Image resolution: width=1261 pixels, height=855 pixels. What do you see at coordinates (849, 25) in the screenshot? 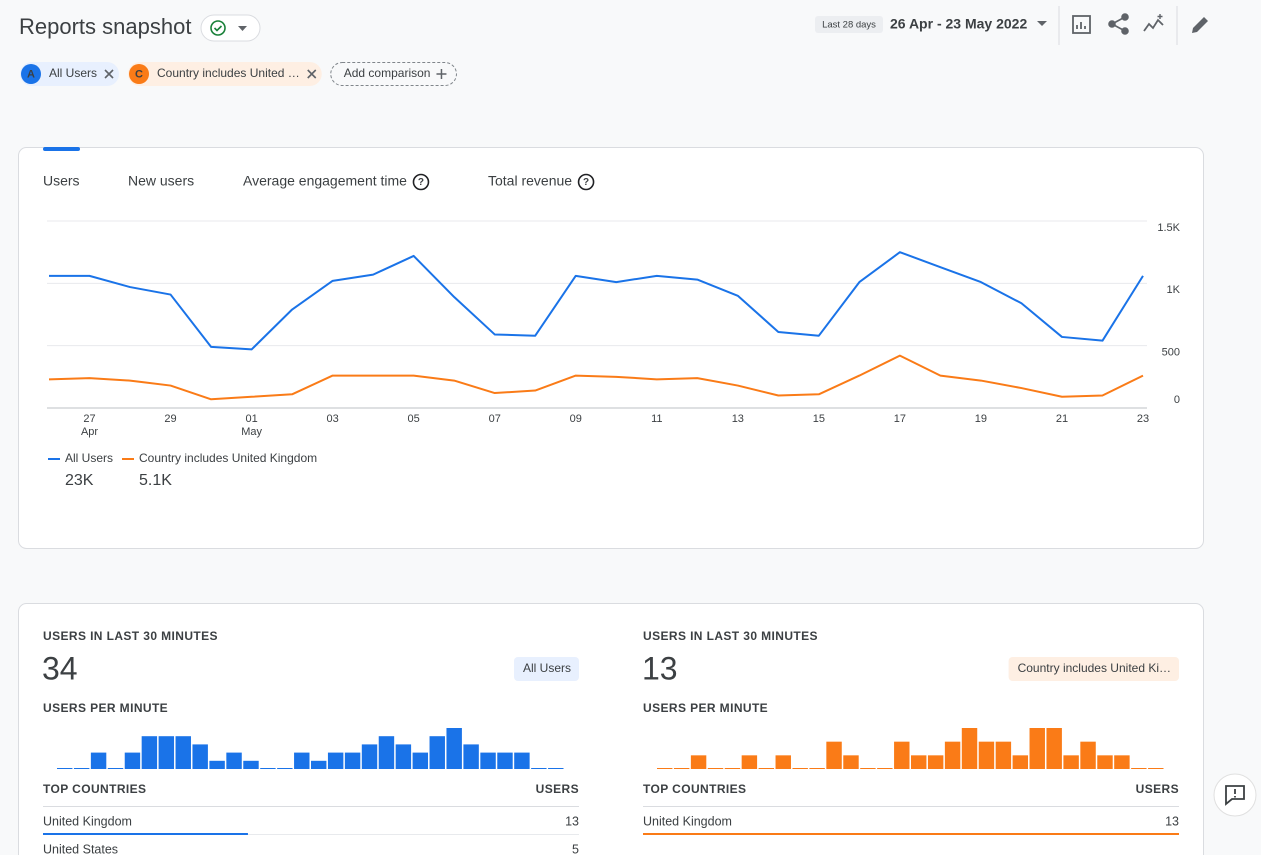
I see `date-range-label: Last 28 days` at bounding box center [849, 25].